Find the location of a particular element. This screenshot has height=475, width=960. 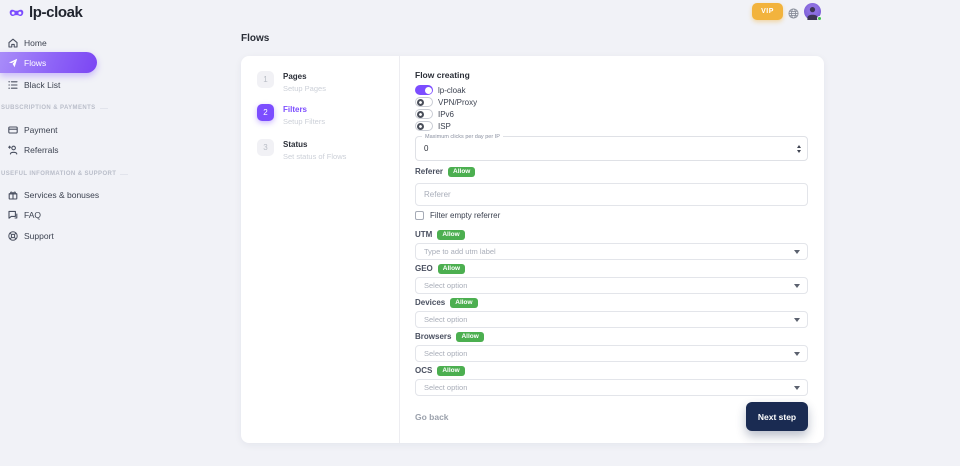

max-clicks-label: Maximum clicks per day per IP is located at coordinates (462, 137).